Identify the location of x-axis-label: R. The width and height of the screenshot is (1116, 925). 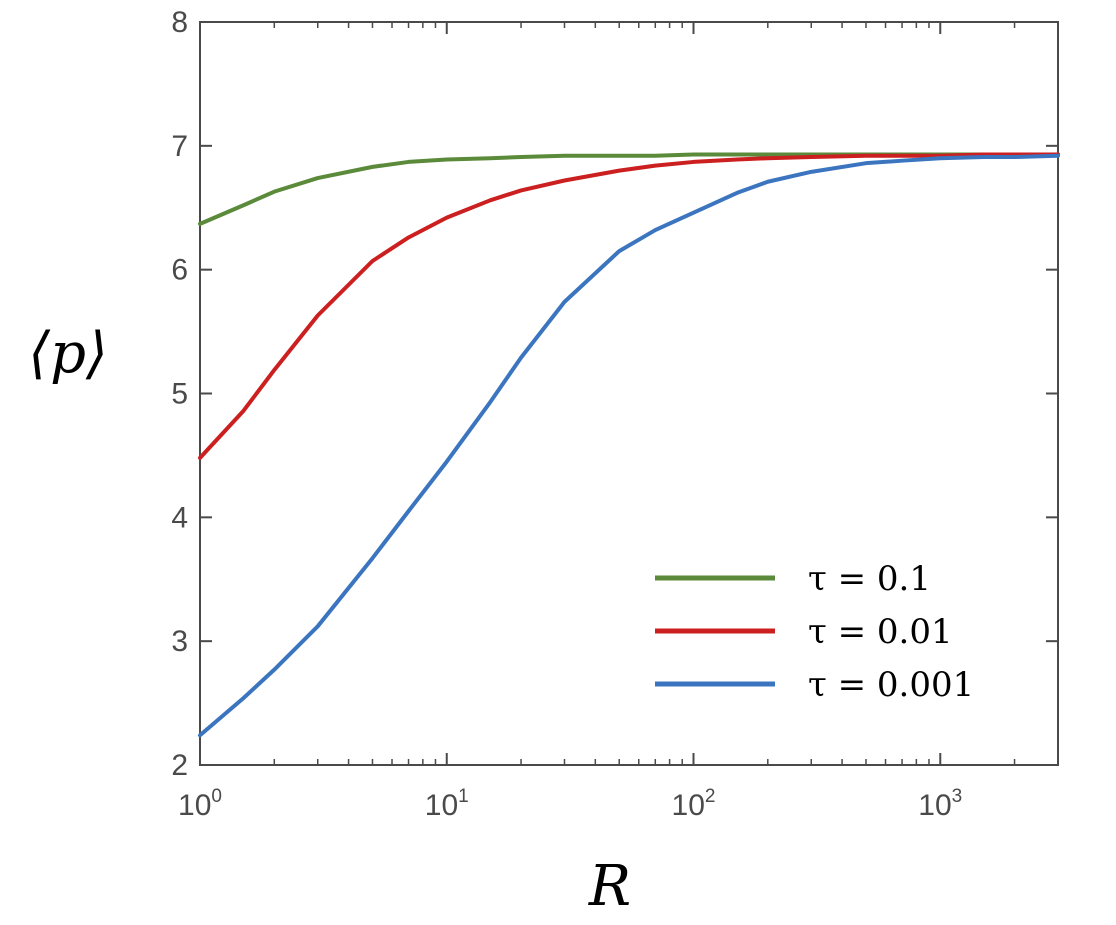
(609, 886).